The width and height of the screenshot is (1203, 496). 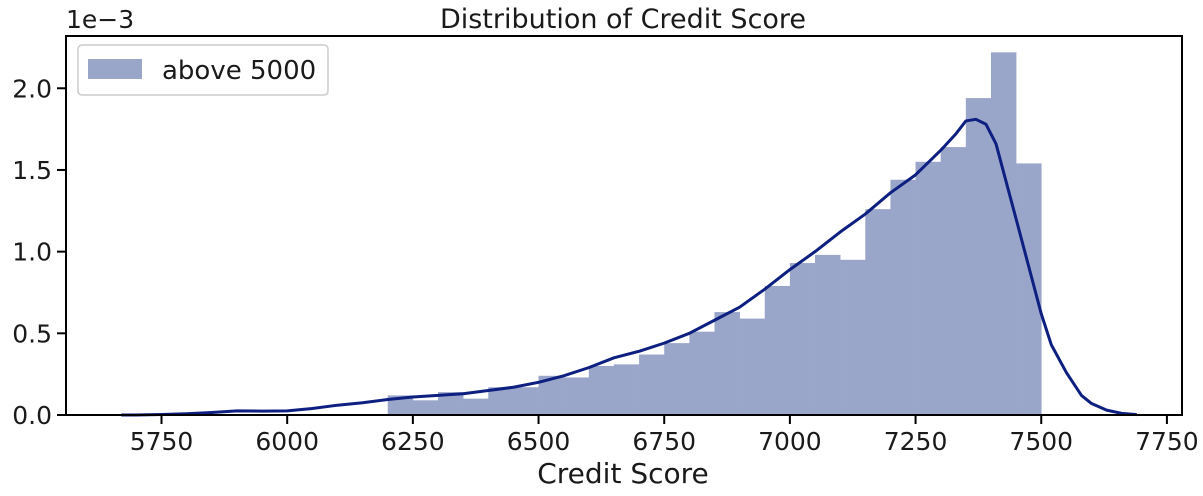 I want to click on x-tick-label: 7250, so click(x=916, y=441).